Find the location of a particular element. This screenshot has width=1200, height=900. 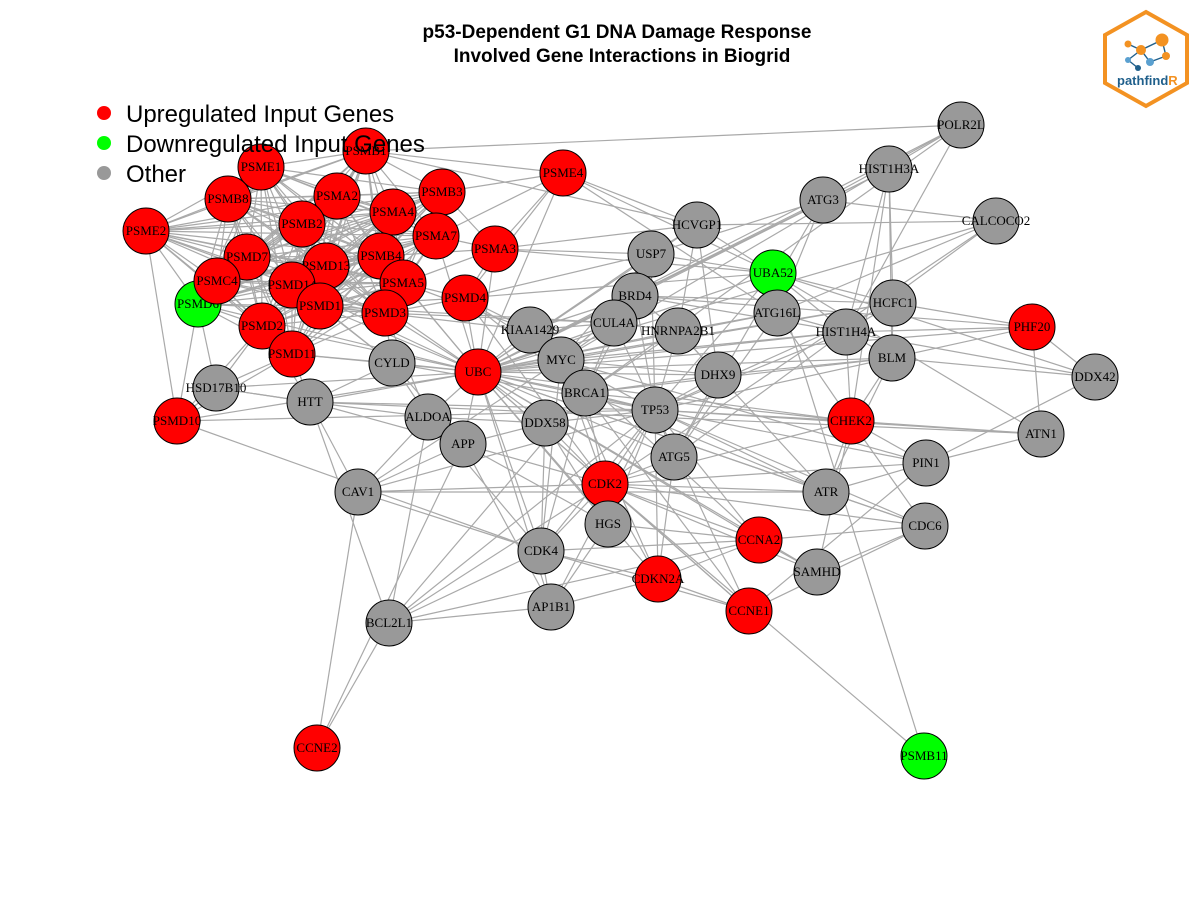

legend-item-other: Other is located at coordinates (141, 174).